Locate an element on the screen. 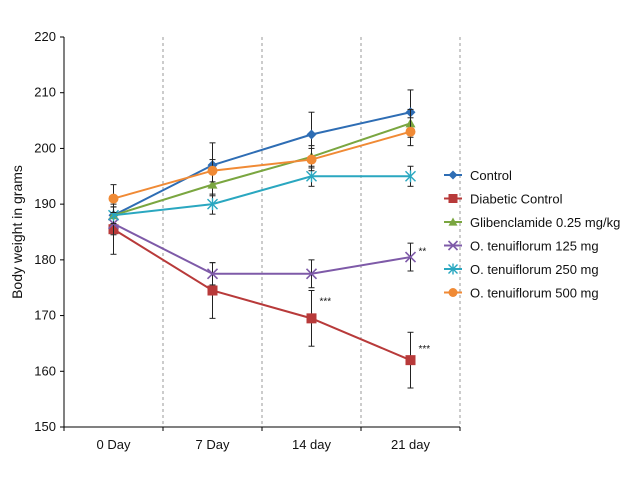 This screenshot has width=640, height=480. x-tick-labels: 0 Day 7 Day 14 day 21 day is located at coordinates (264, 444).